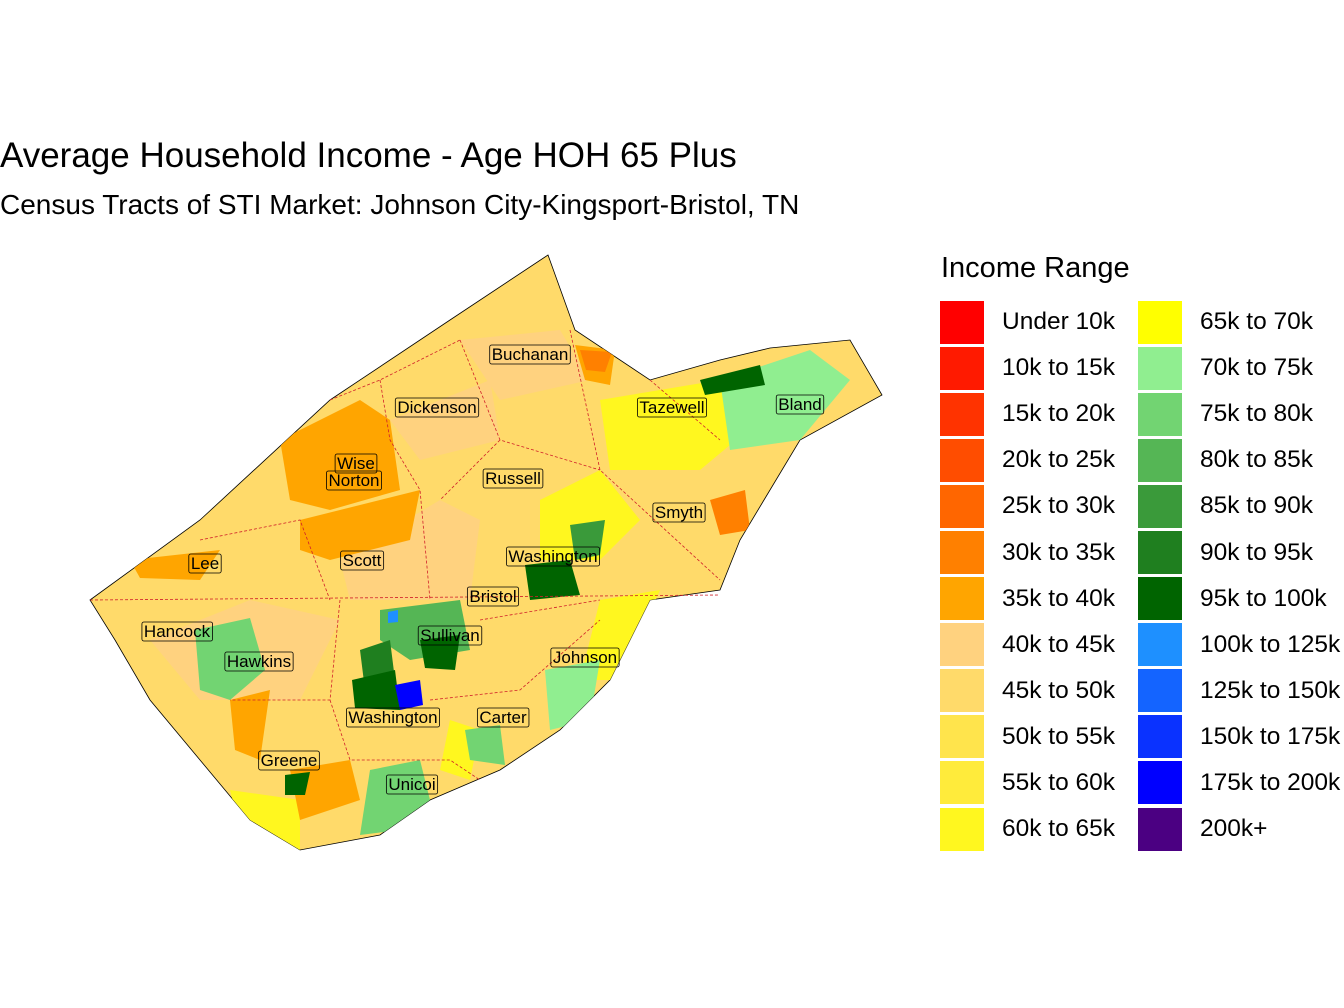 This screenshot has width=1344, height=1008. I want to click on legend-label: 10k to 15k, so click(1059, 368).